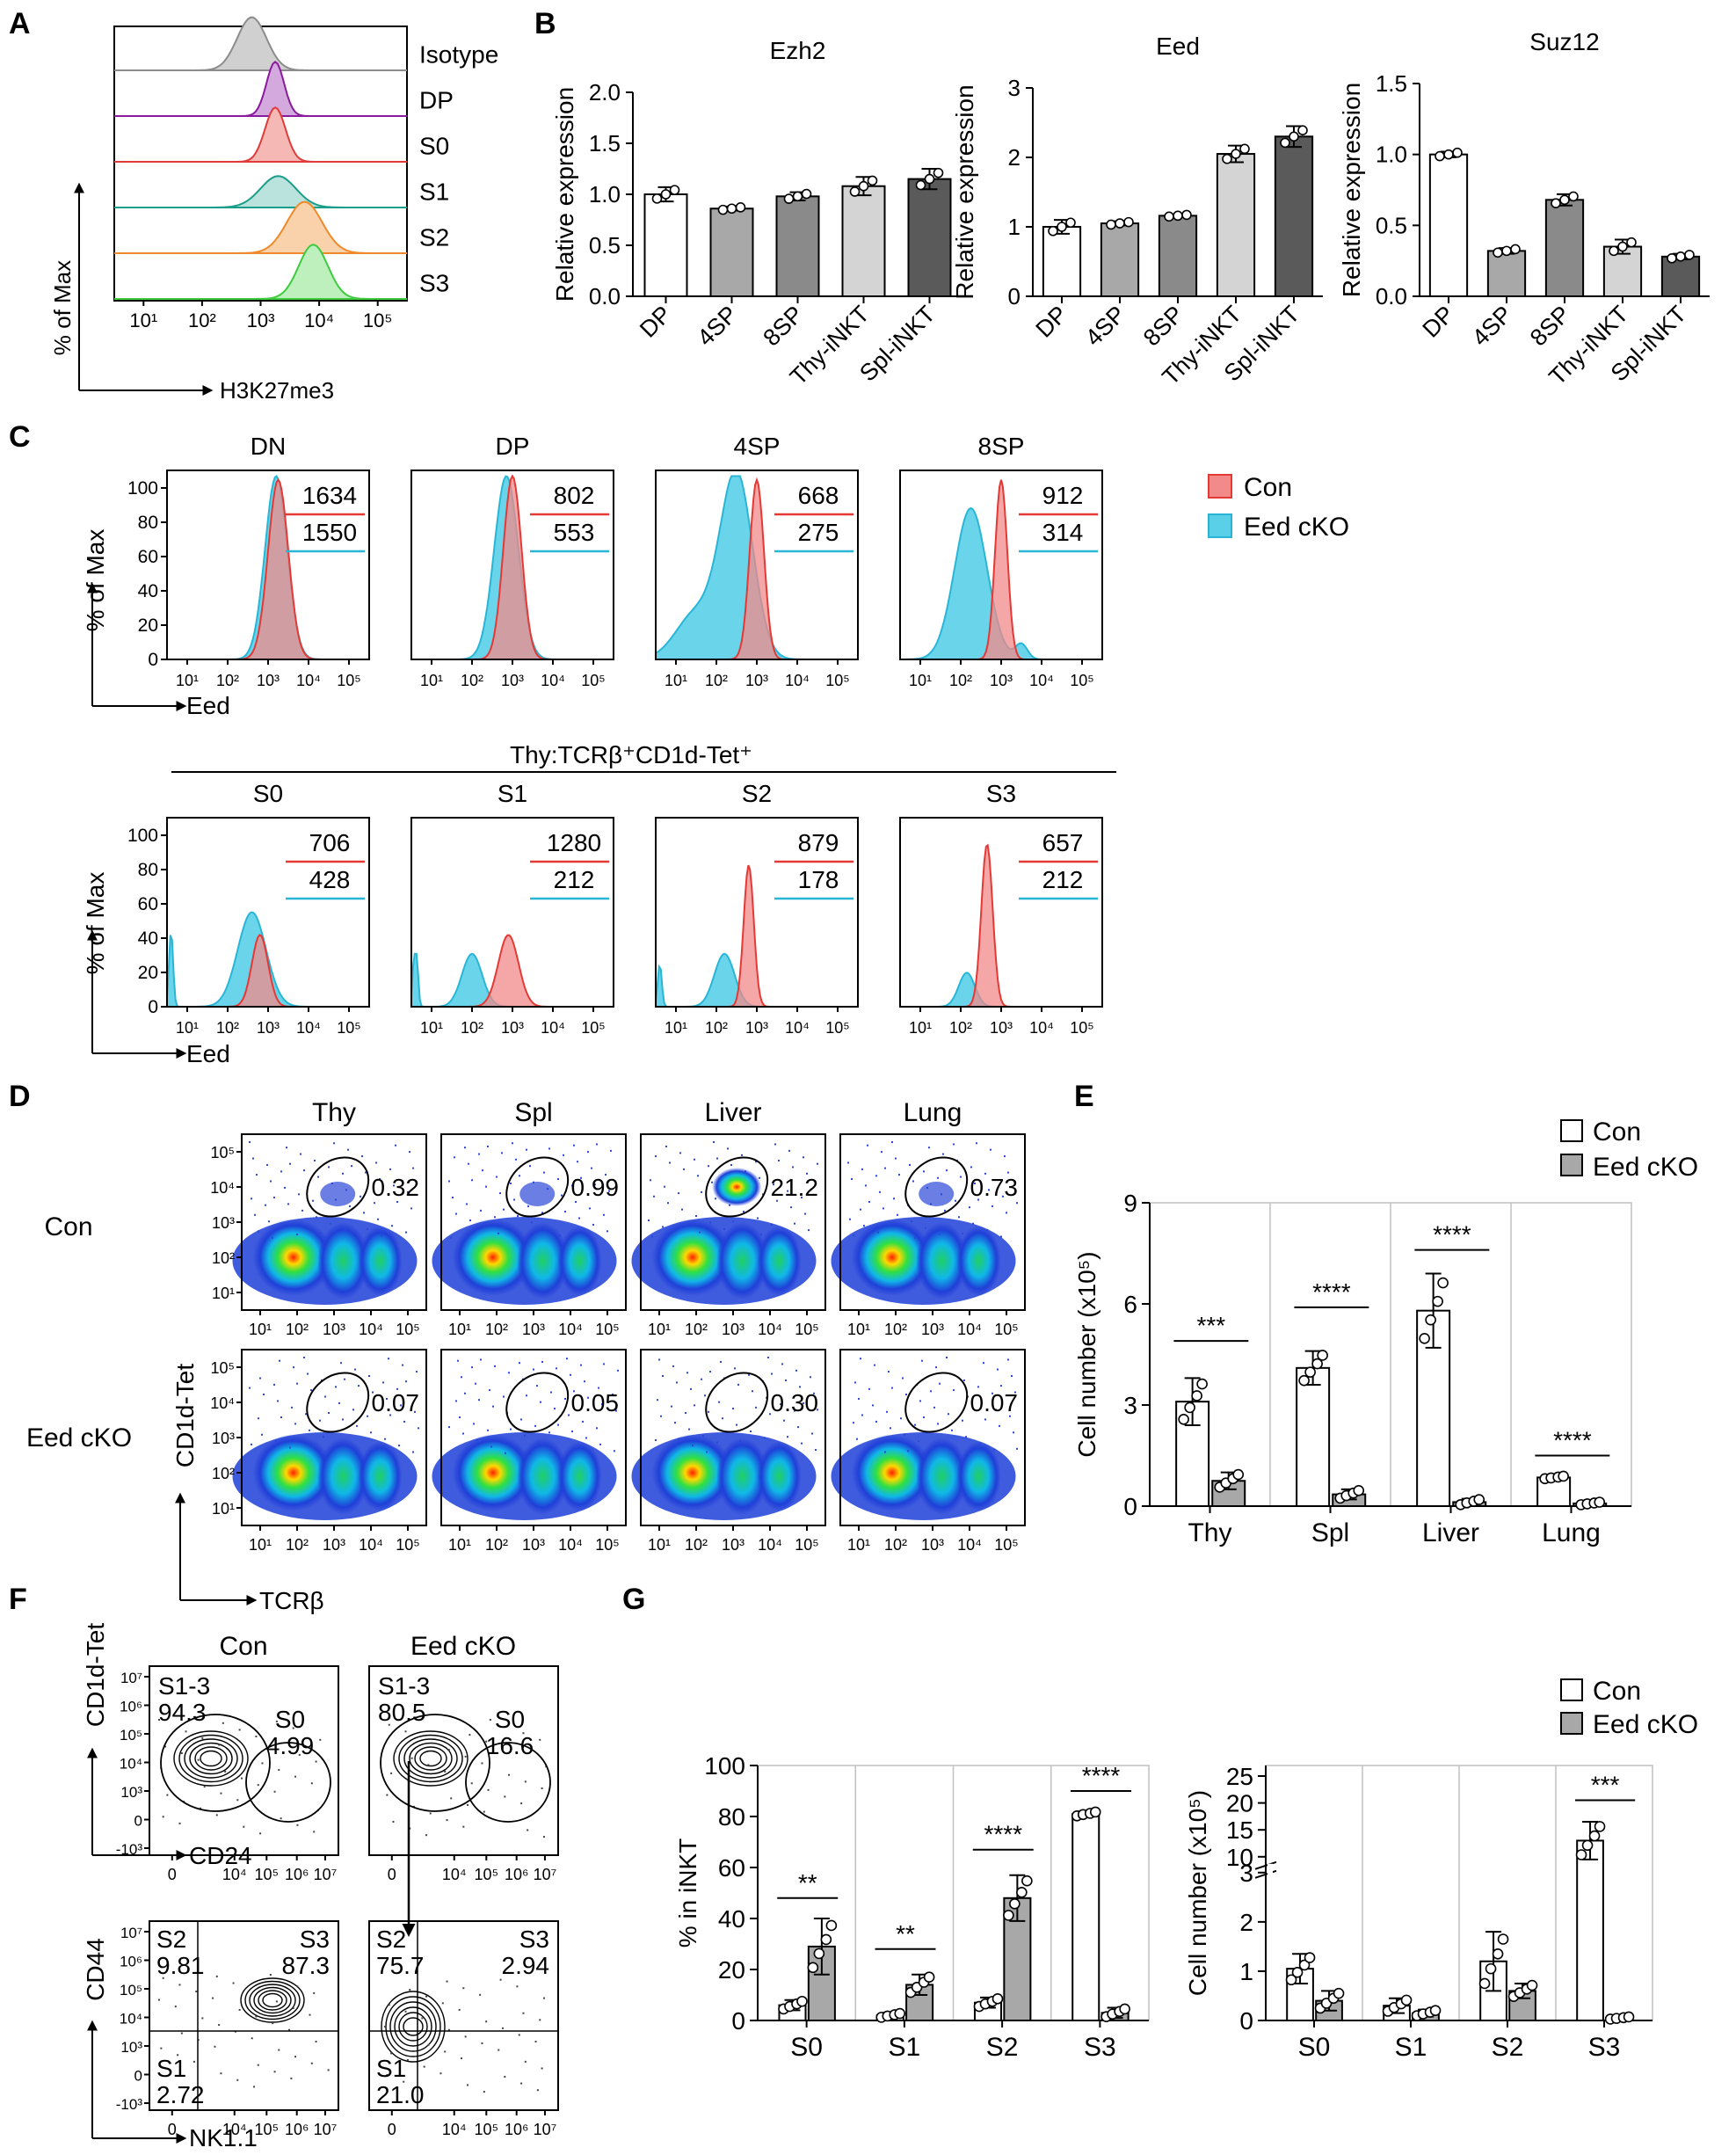 The height and width of the screenshot is (2155, 1736). What do you see at coordinates (634, 1599) in the screenshot?
I see `panel-letter: G` at bounding box center [634, 1599].